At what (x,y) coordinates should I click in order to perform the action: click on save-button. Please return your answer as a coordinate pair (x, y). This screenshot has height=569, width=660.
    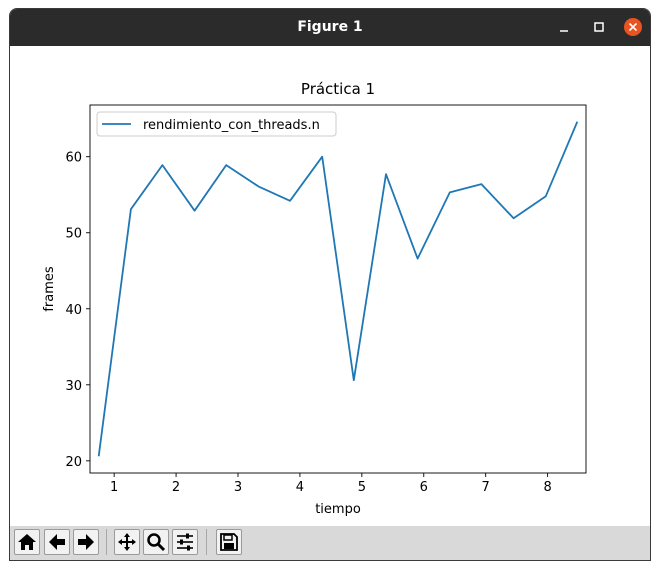
    Looking at the image, I should click on (229, 542).